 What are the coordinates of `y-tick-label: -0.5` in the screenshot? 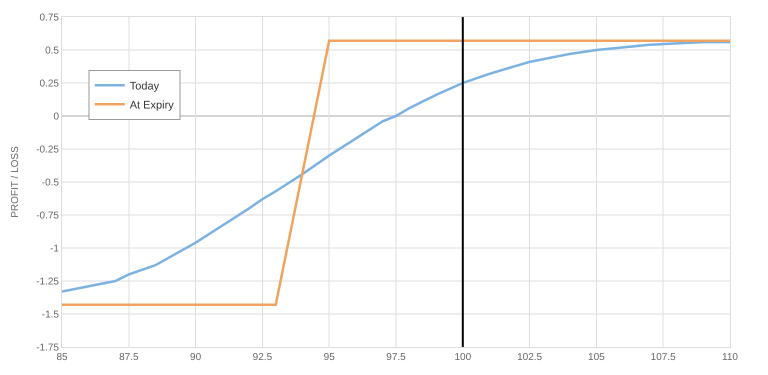 It's located at (51, 183).